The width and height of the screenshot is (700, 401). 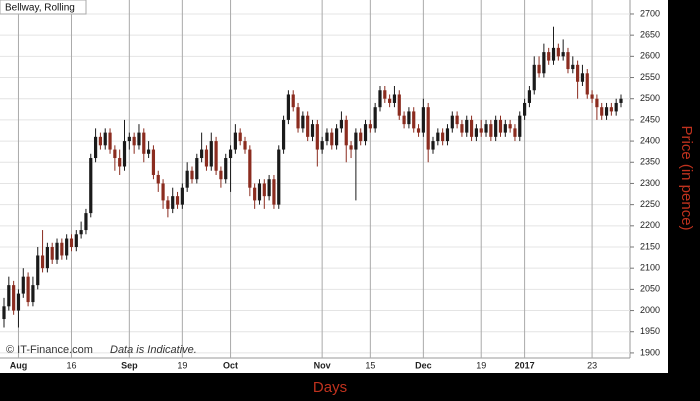 I want to click on y-tick-label: 2500, so click(x=650, y=98).